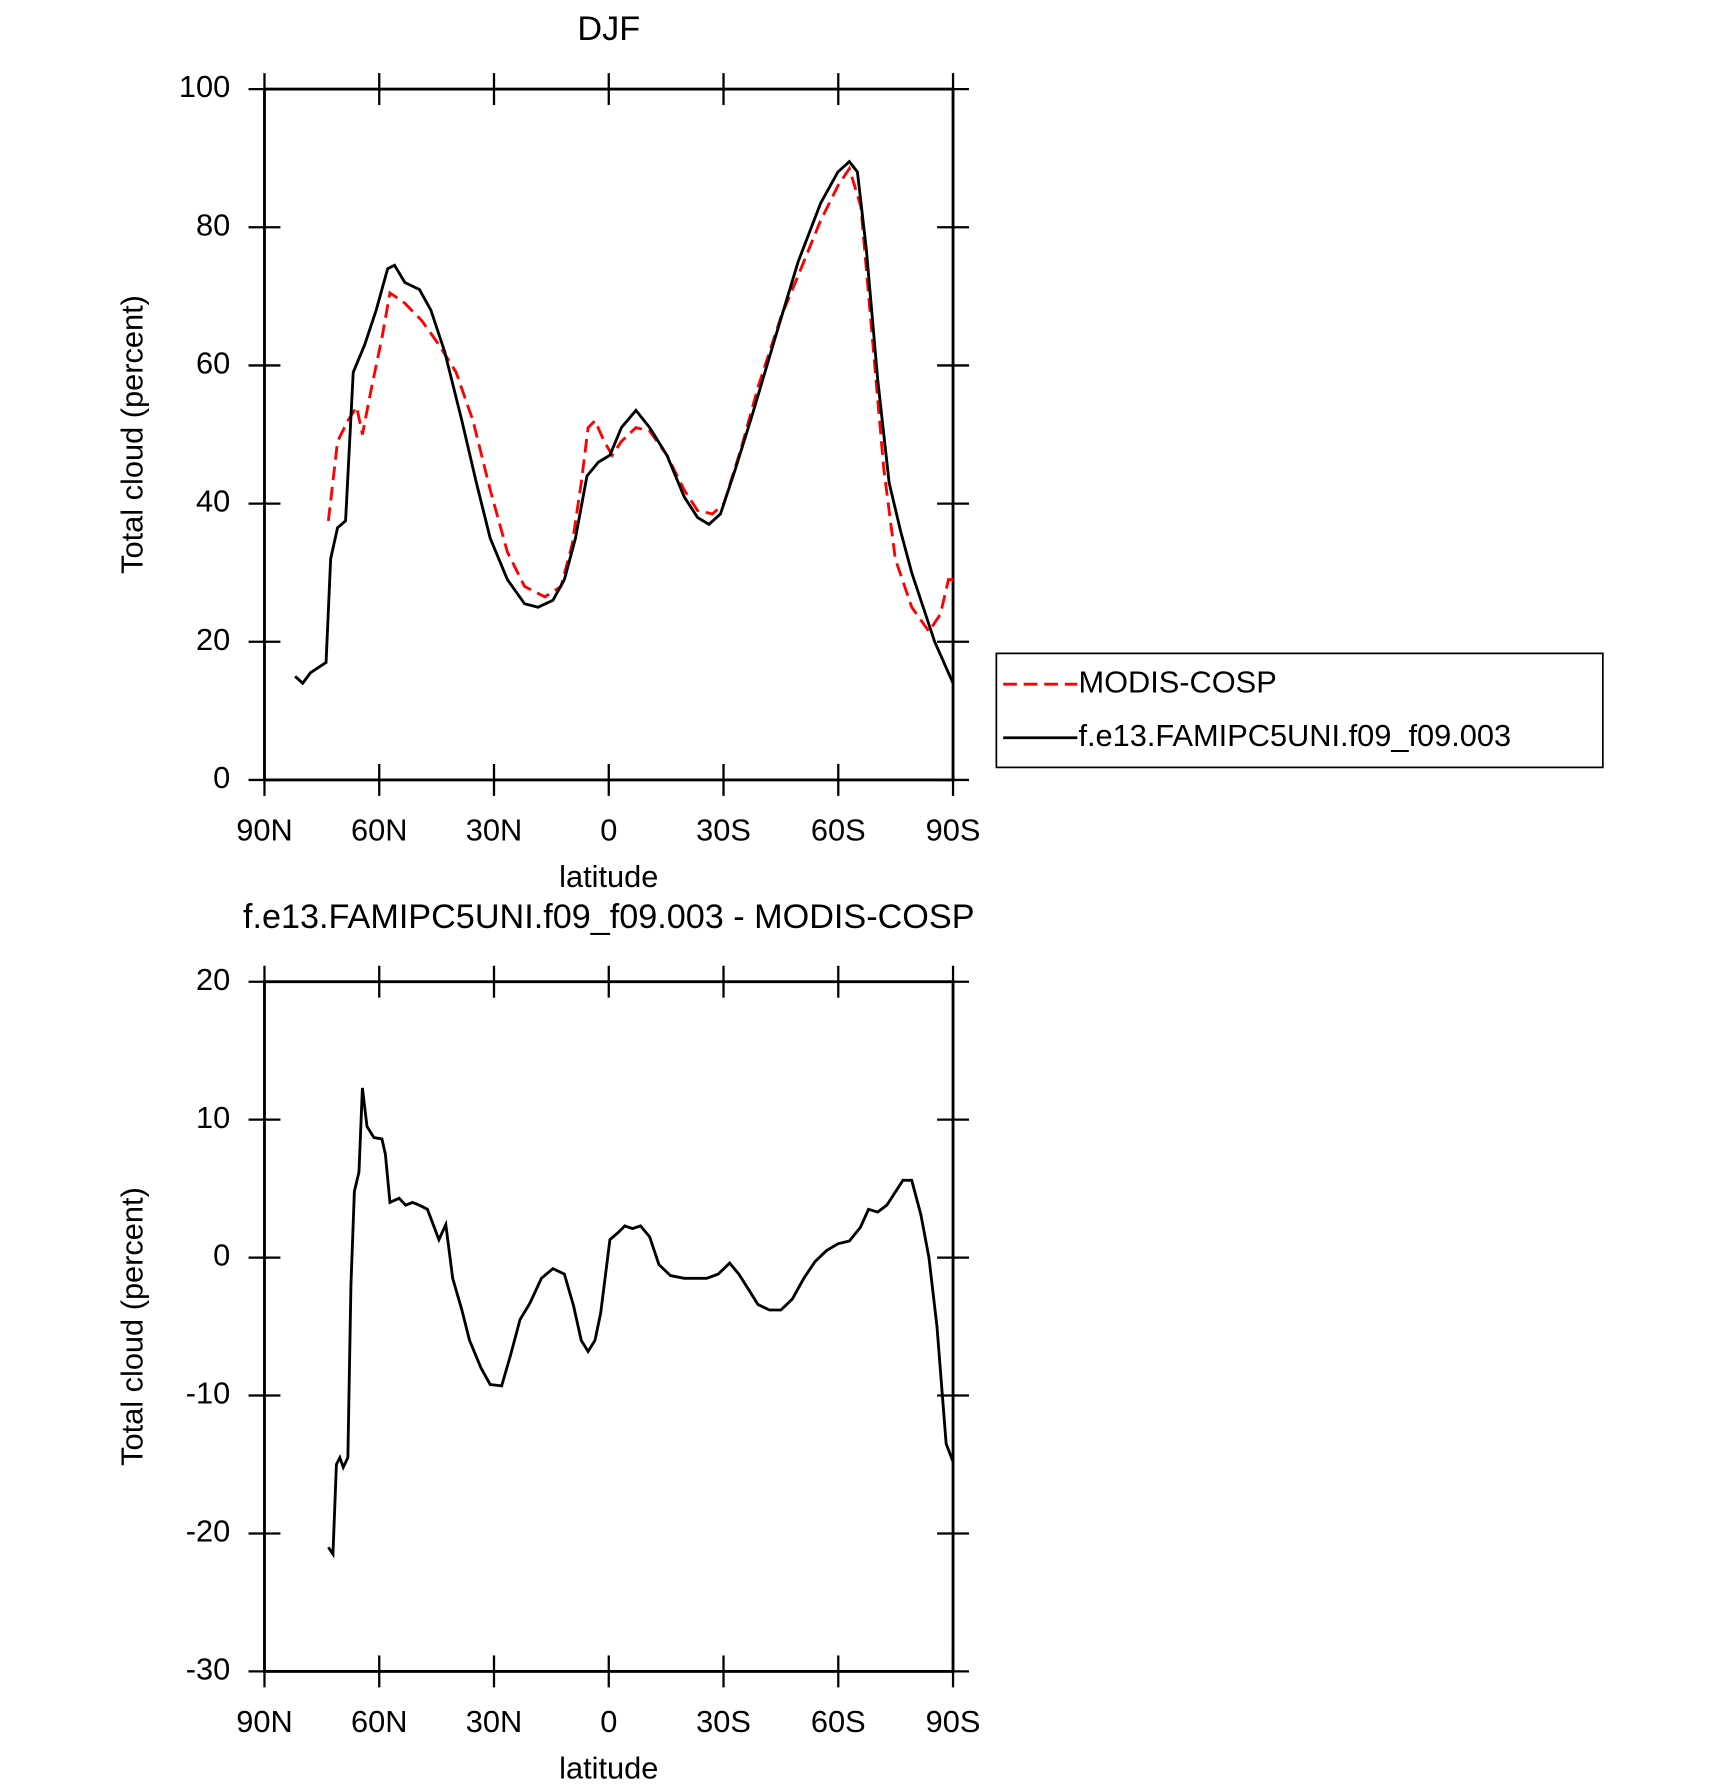 Image resolution: width=1710 pixels, height=1789 pixels. Describe the element at coordinates (1299, 710) in the screenshot. I see `legend-box` at that location.